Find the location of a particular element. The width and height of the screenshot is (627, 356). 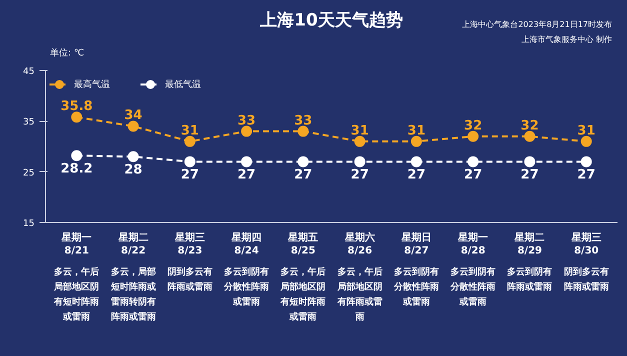

chart-title: 上海10天天气趋势 is located at coordinates (331, 20).